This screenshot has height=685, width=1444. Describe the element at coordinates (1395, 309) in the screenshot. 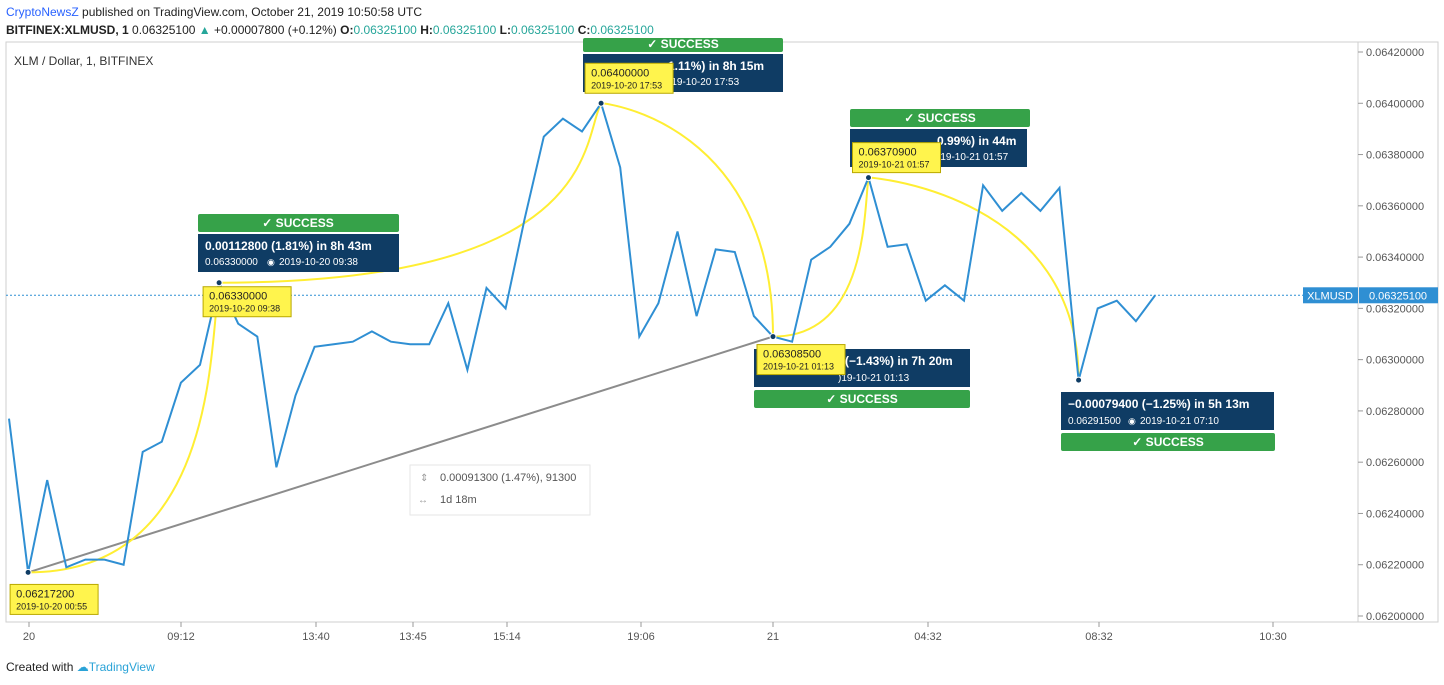

I see `y-tick-label: 0.06320000` at that location.